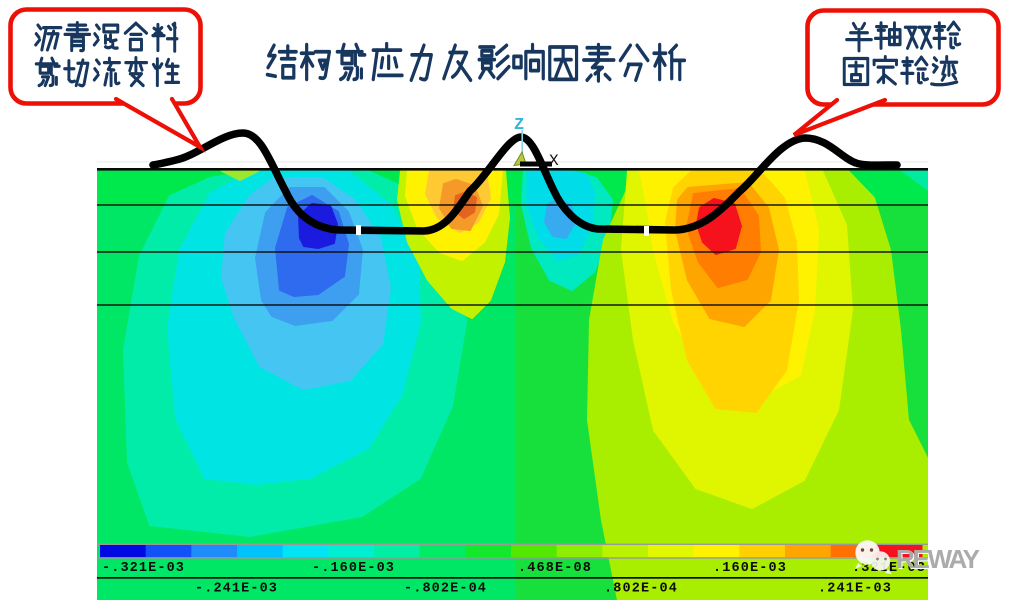 The image size is (1011, 600). What do you see at coordinates (749, 568) in the screenshot?
I see `svg-text: .160E-03` at bounding box center [749, 568].